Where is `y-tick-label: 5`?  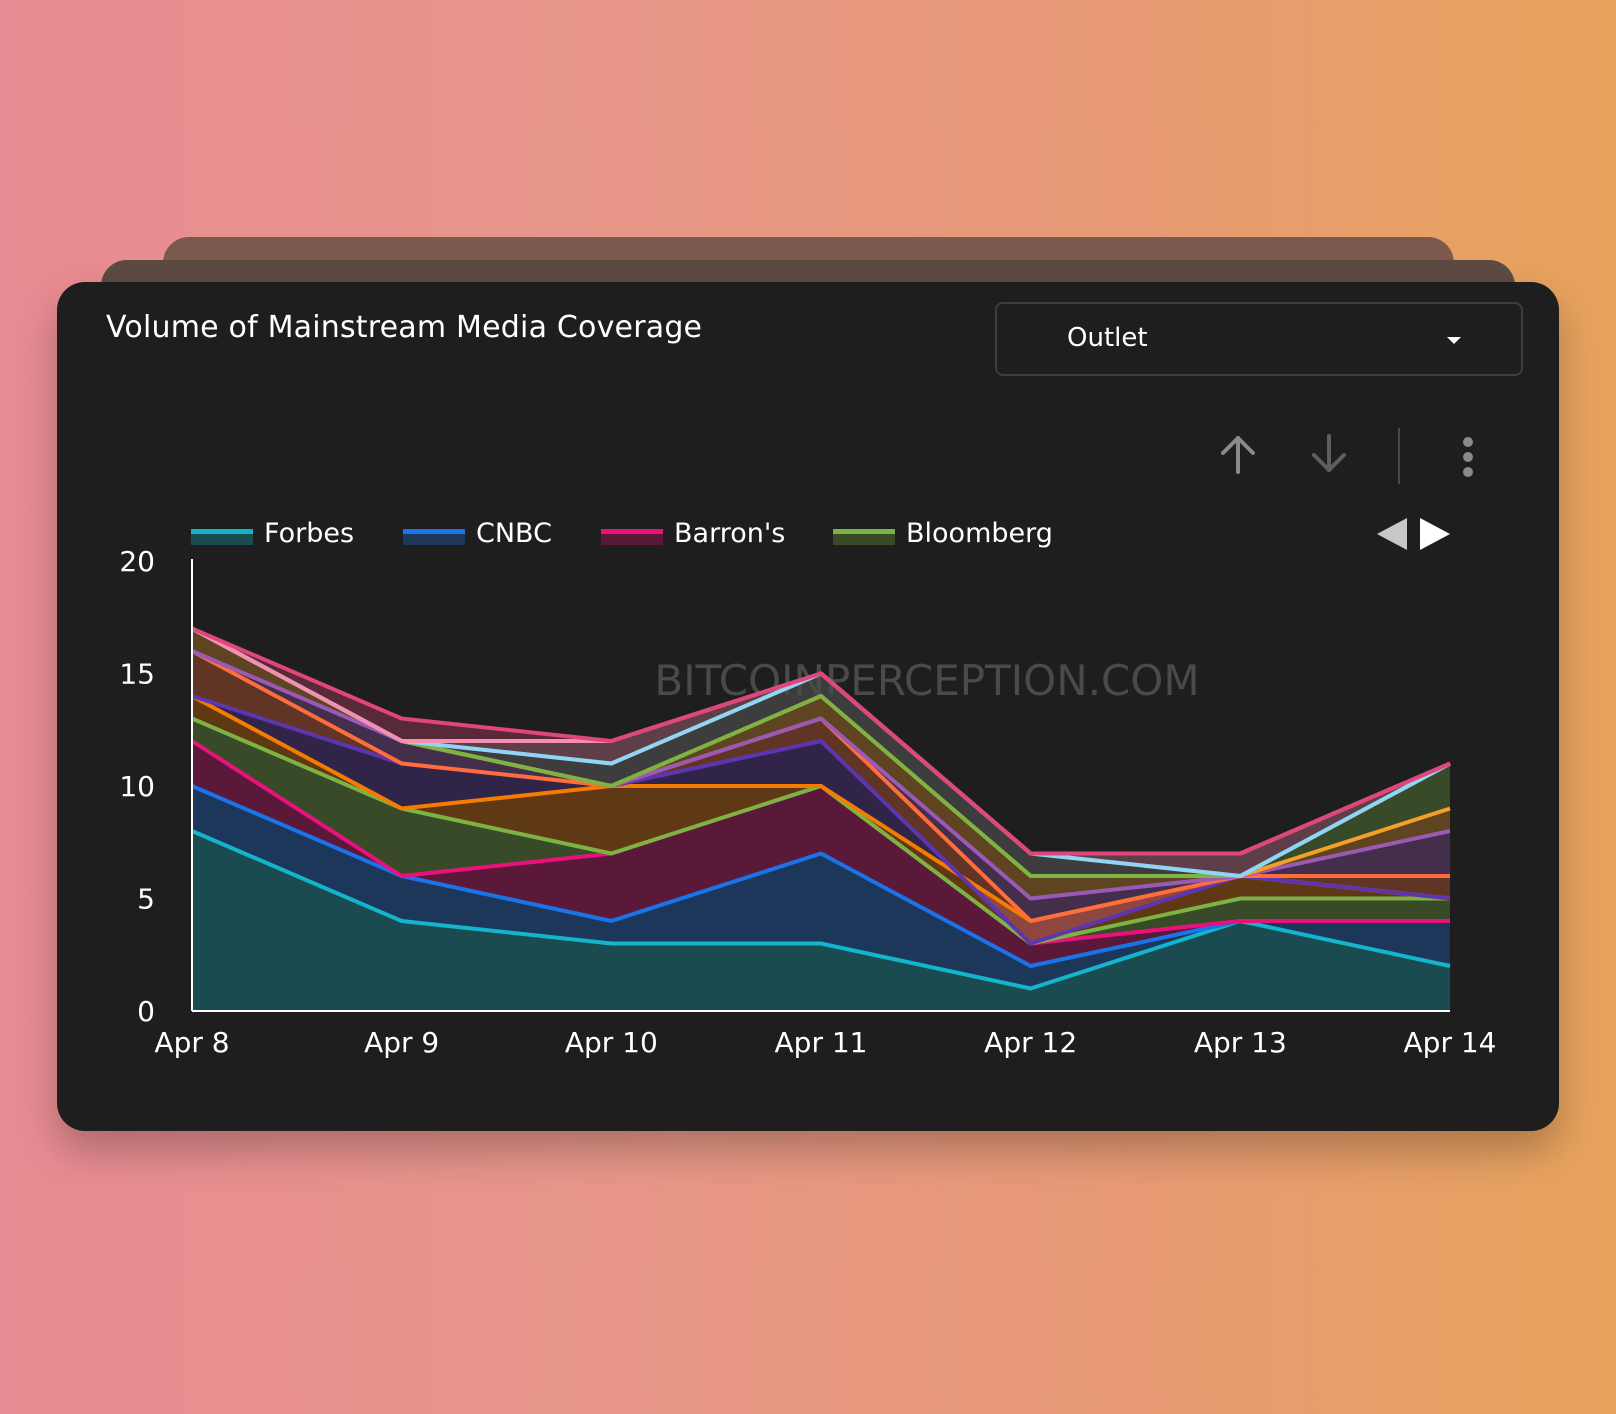 y-tick-label: 5 is located at coordinates (146, 899).